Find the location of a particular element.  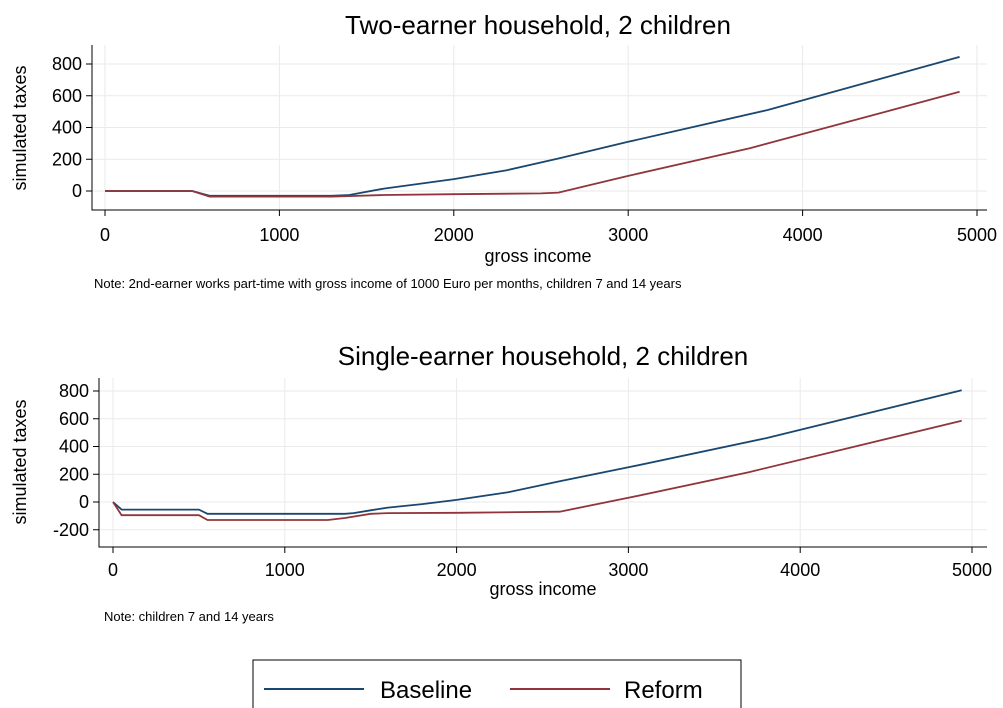

legend: Baseline Reform is located at coordinates (497, 683).